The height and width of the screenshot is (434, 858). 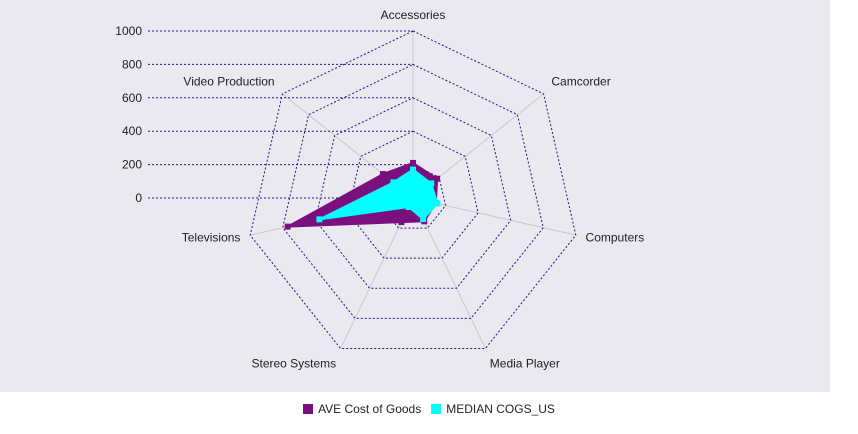 I want to click on r-tick-label: 400, so click(x=132, y=131).